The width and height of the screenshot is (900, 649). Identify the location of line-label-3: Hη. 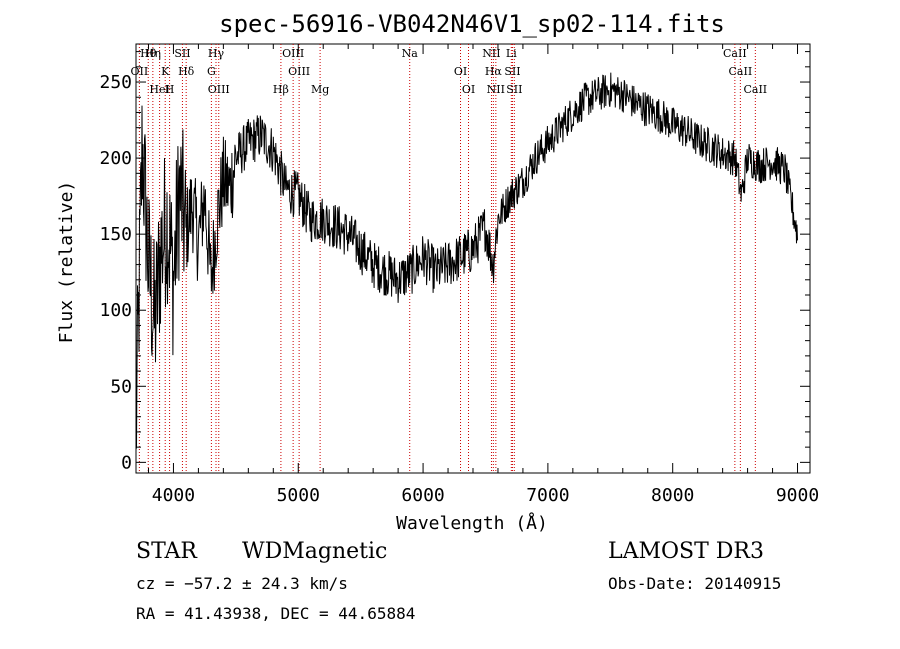
(153, 53).